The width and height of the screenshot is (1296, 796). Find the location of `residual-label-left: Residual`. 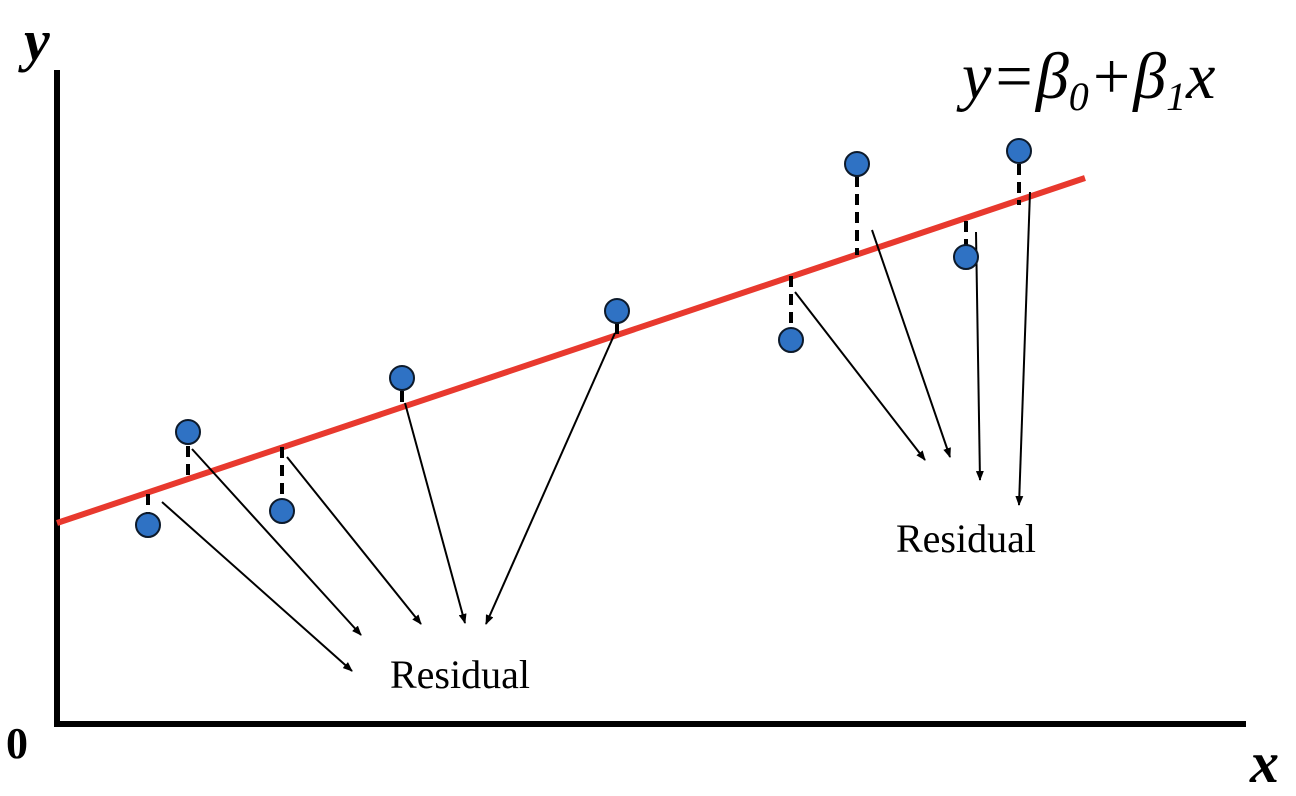

residual-label-left: Residual is located at coordinates (460, 674).